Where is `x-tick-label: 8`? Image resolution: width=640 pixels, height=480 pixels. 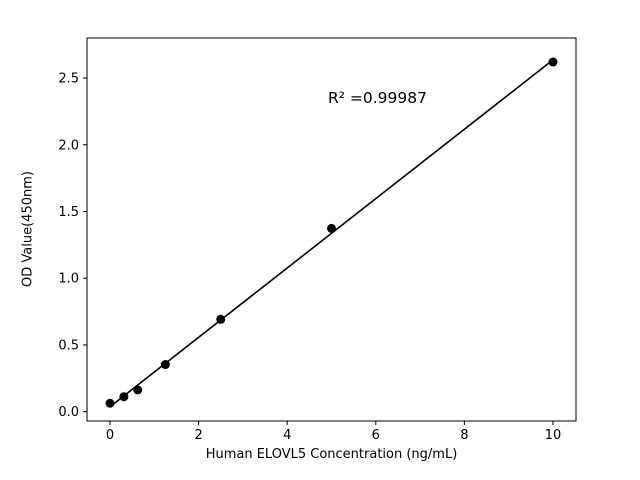 x-tick-label: 8 is located at coordinates (464, 435).